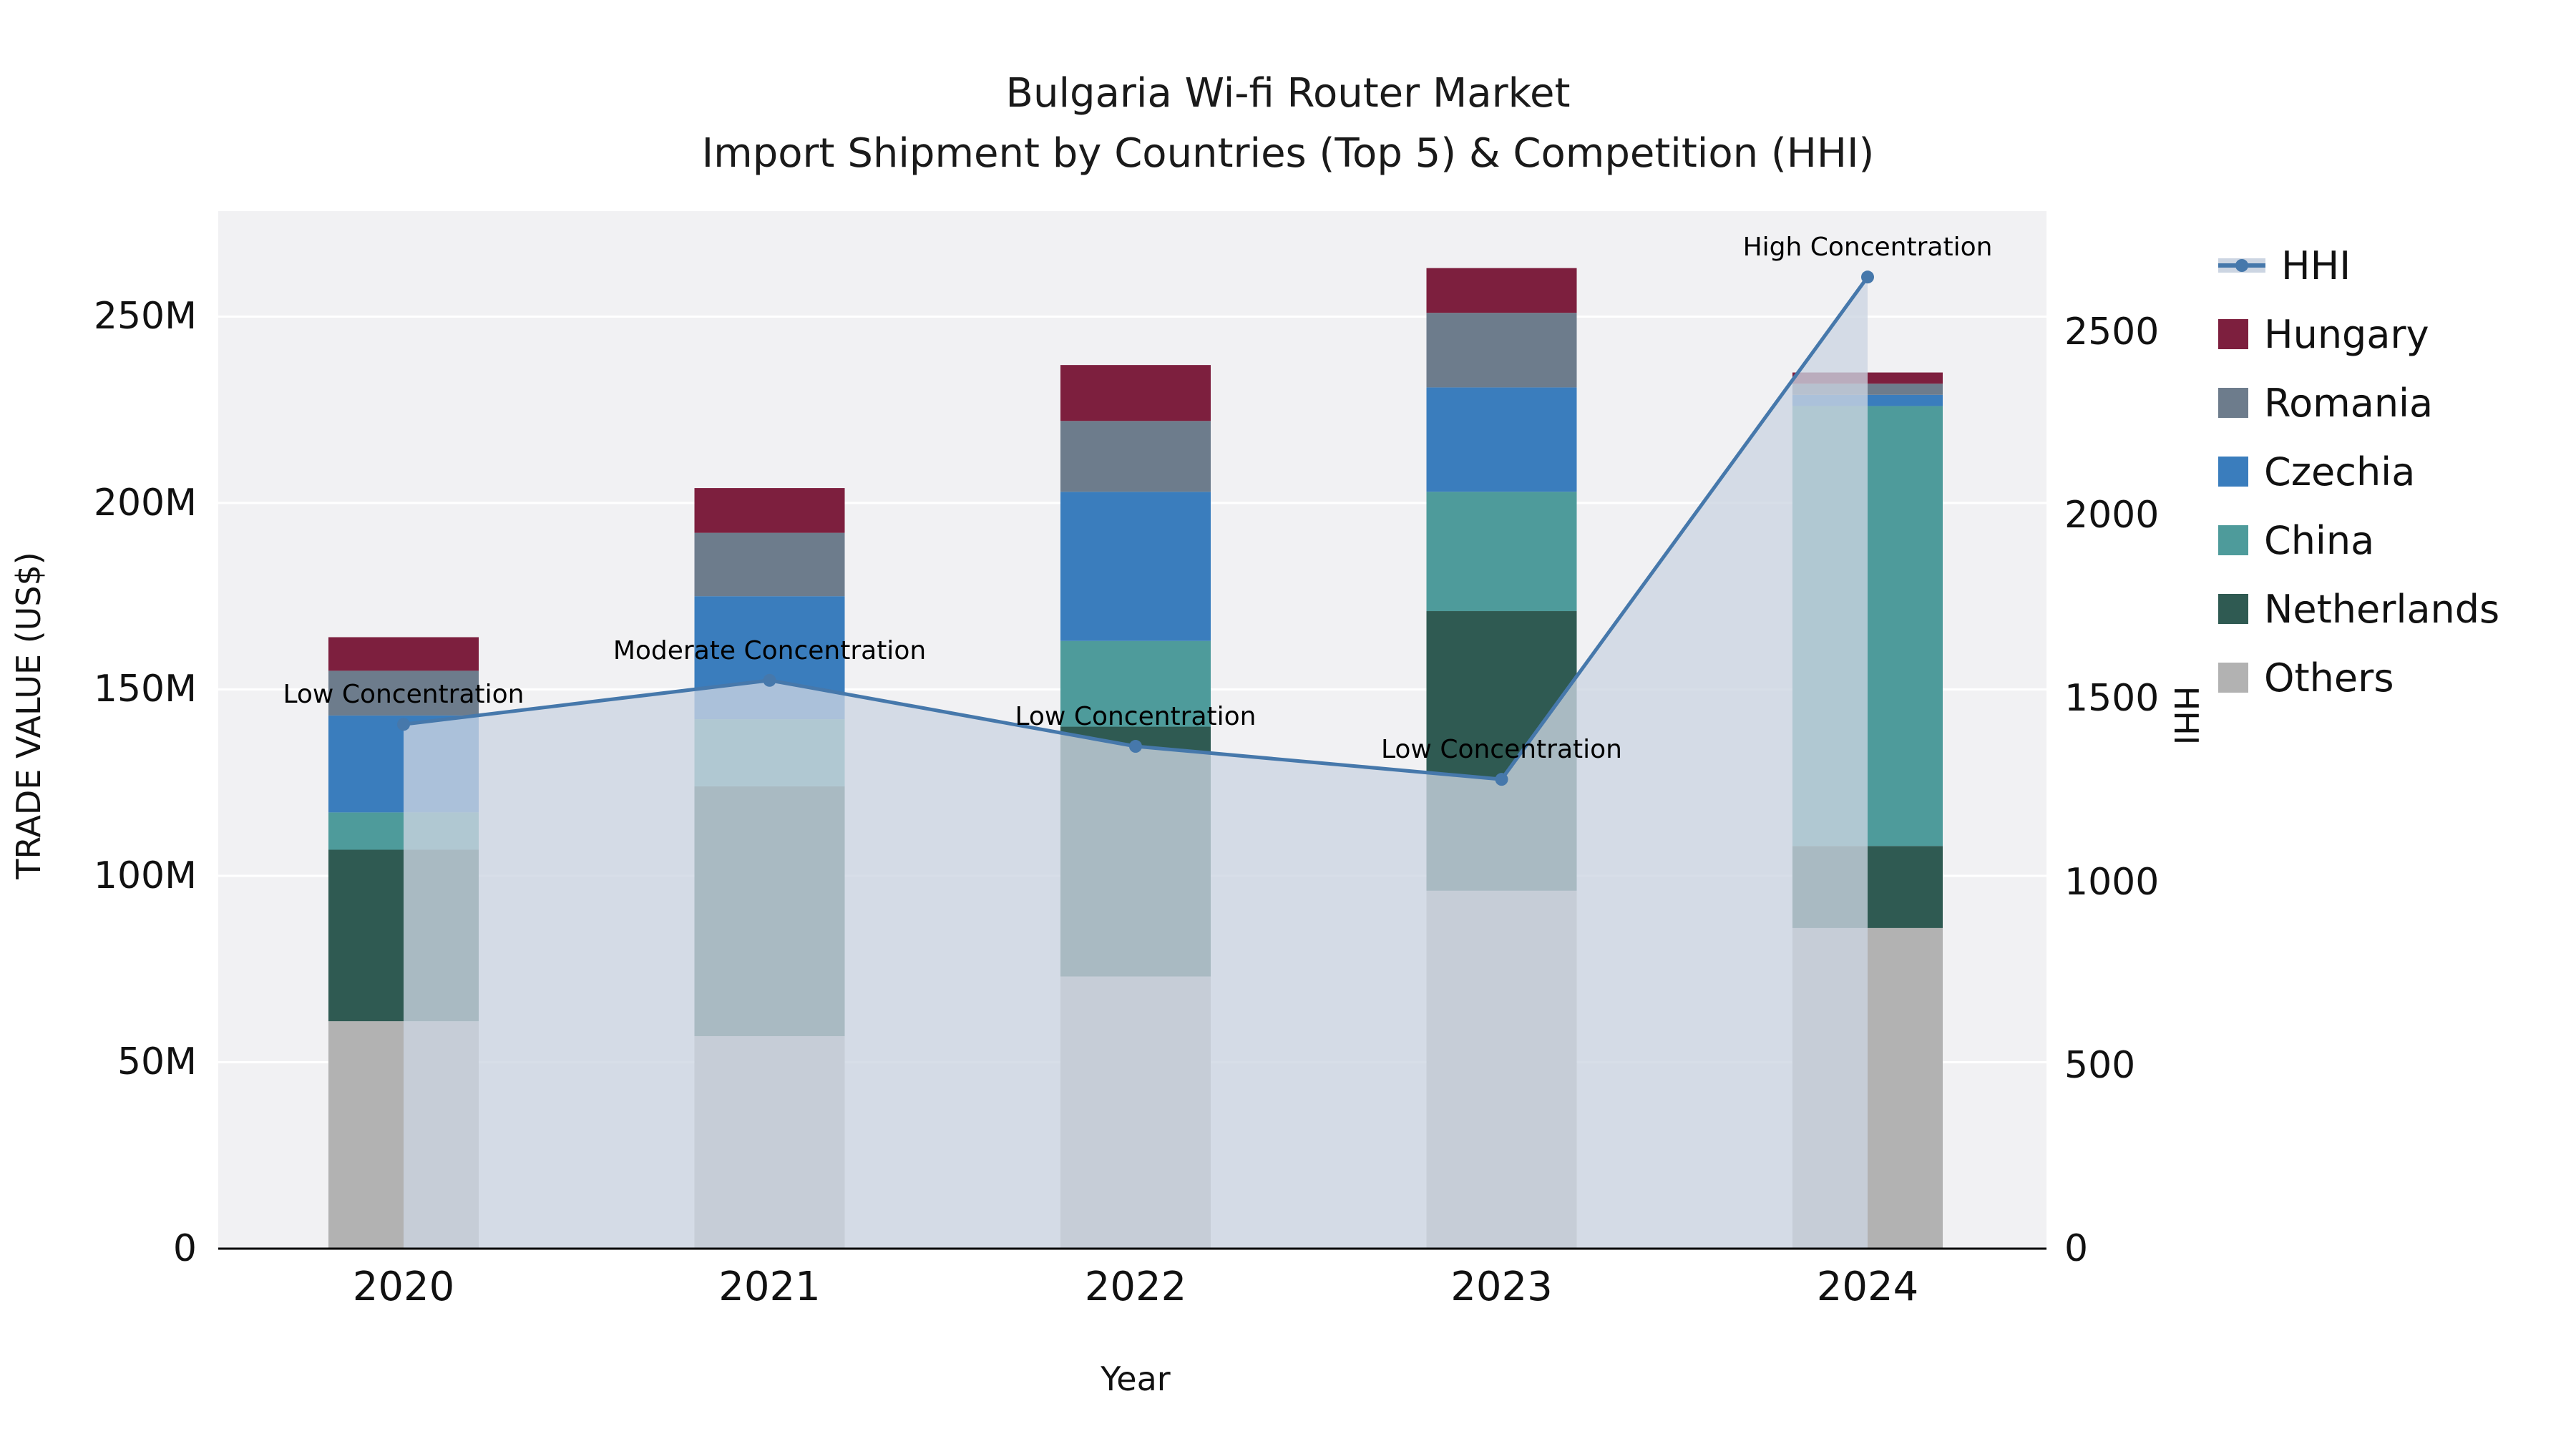 This screenshot has width=2576, height=1449. Describe the element at coordinates (2358, 265) in the screenshot. I see `legend-item-hhi: HHI` at that location.